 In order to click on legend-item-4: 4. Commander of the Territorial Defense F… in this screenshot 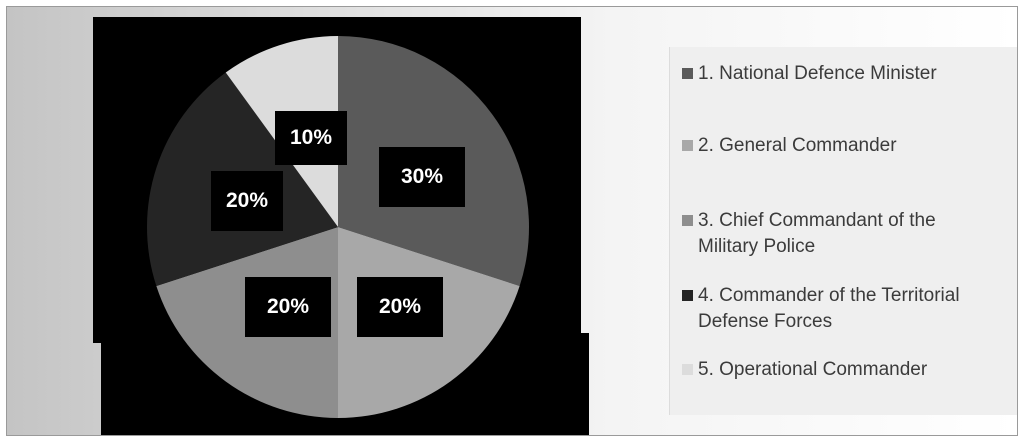, I will do `click(849, 309)`.